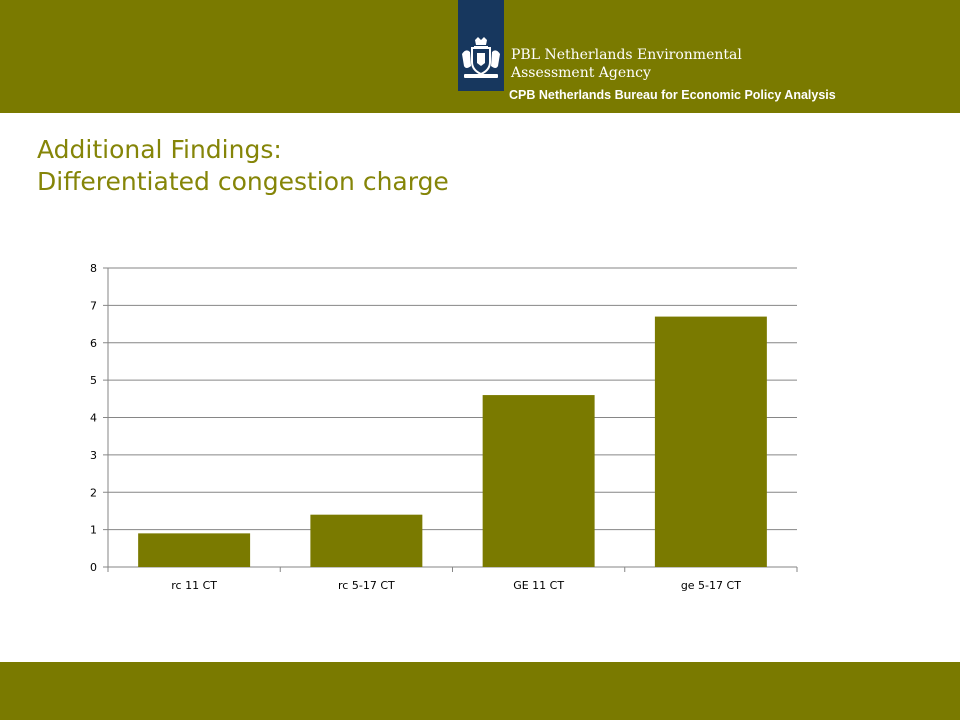  I want to click on x-category-label: ge 5-17 CT, so click(711, 585).